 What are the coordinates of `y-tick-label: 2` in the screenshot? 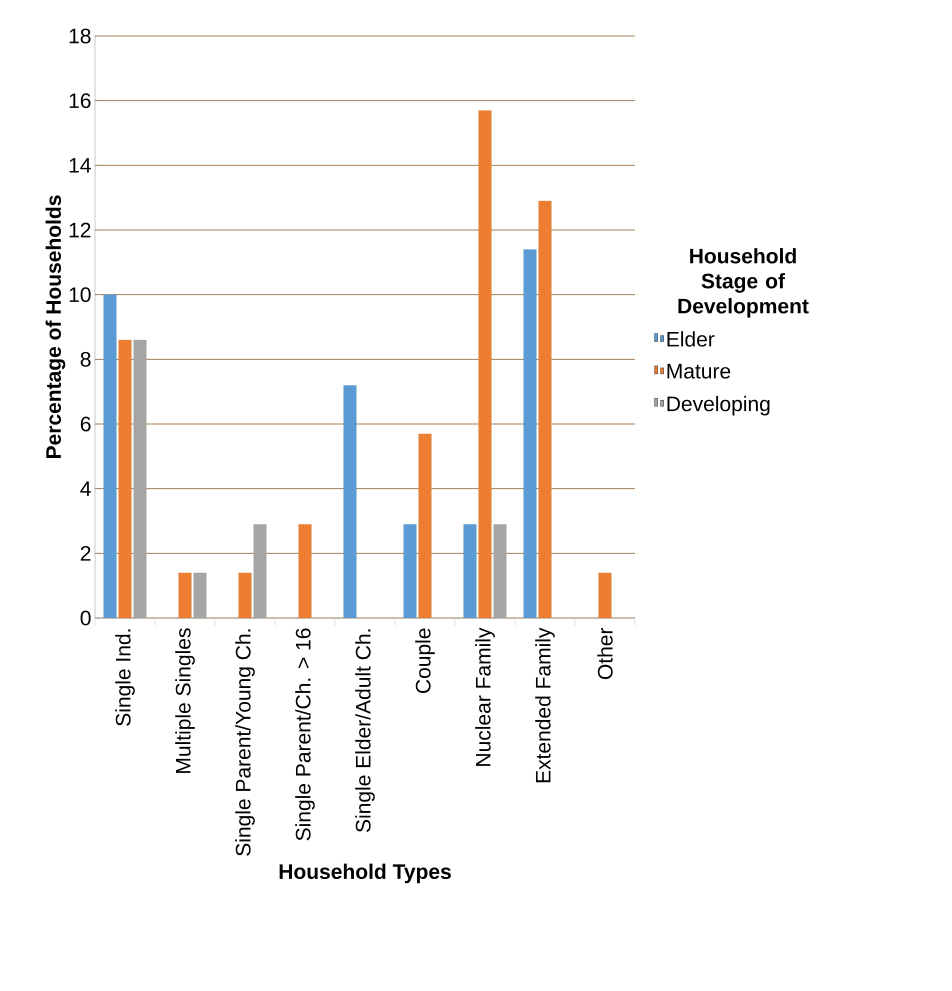 It's located at (85, 553).